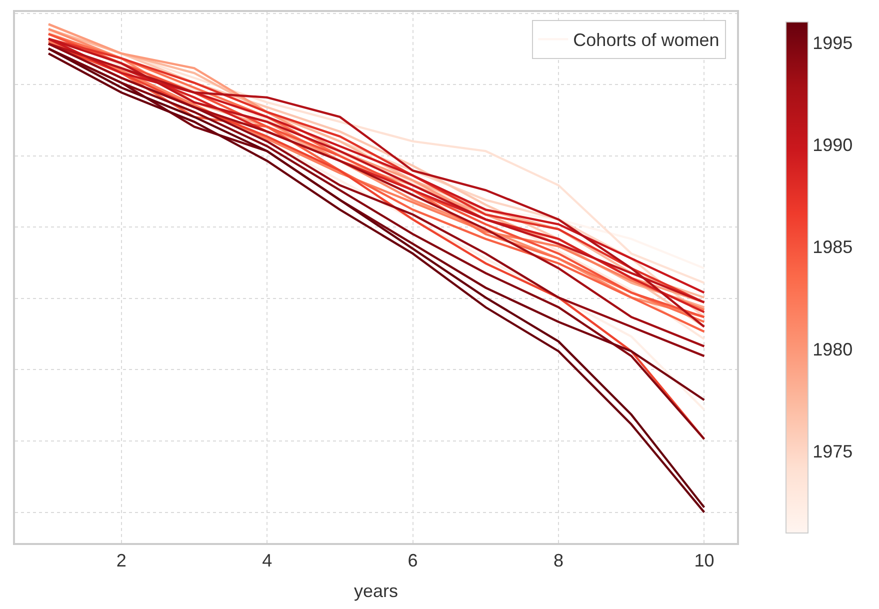 This screenshot has width=879, height=609. What do you see at coordinates (832, 349) in the screenshot?
I see `color-bar-label: 1980` at bounding box center [832, 349].